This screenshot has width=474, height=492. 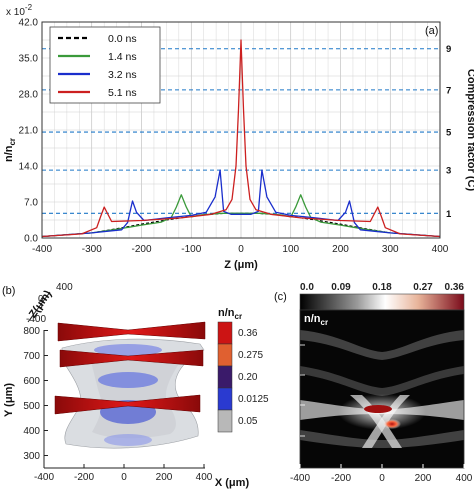 I want to click on y-axis-label: Y (μm), so click(x=9, y=400).